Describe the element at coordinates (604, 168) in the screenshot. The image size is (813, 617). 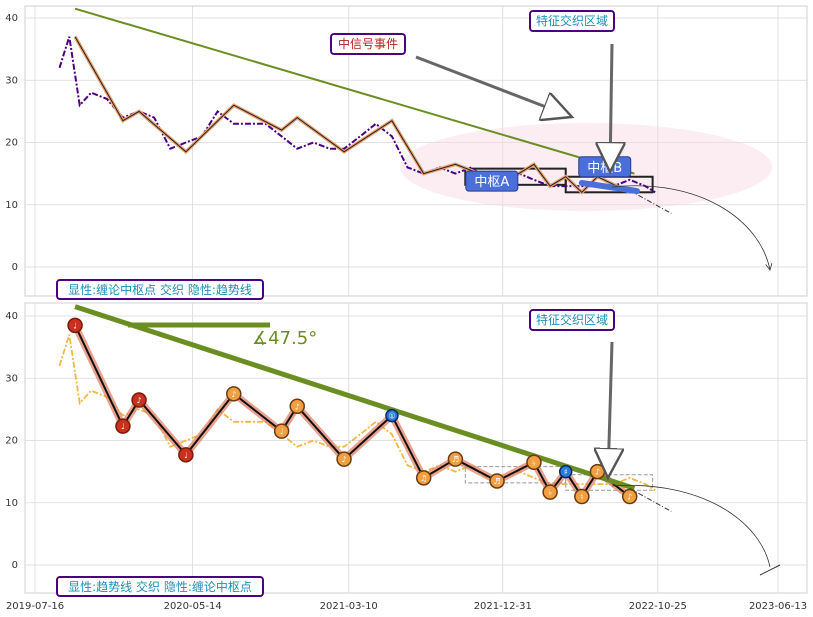
I see `zhongshu-label: 中枢B` at that location.